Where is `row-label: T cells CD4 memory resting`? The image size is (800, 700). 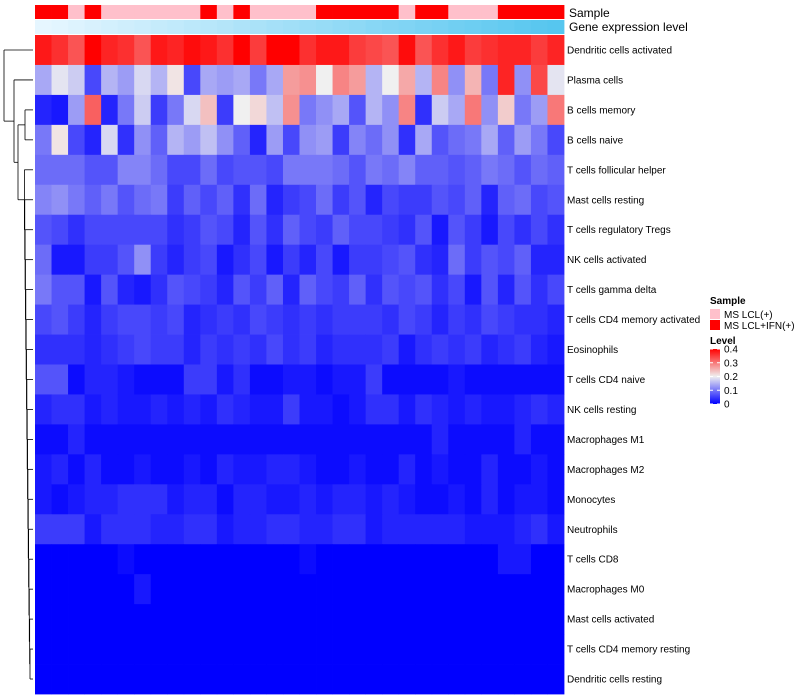 row-label: T cells CD4 memory resting is located at coordinates (628, 650).